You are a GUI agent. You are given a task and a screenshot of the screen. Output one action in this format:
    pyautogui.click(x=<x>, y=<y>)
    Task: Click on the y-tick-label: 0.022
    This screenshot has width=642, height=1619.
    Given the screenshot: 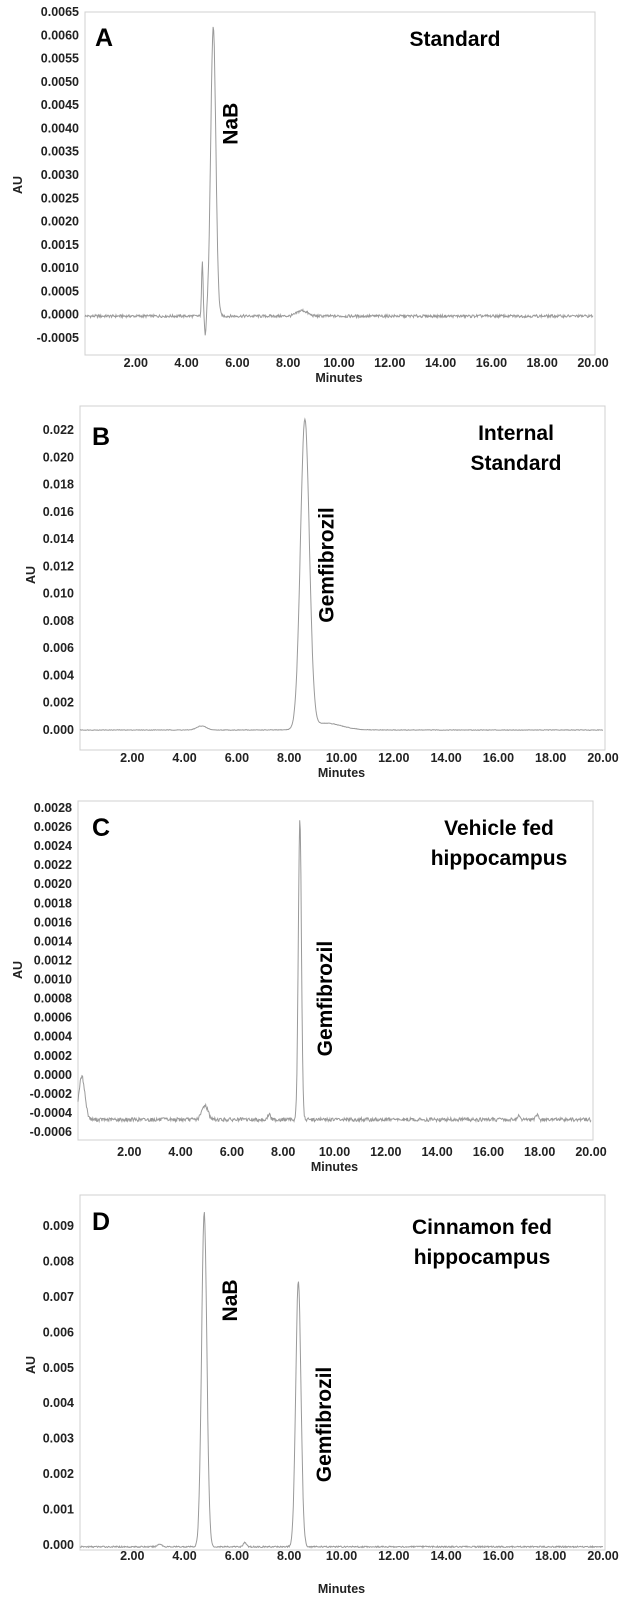 What is the action you would take?
    pyautogui.click(x=58, y=430)
    